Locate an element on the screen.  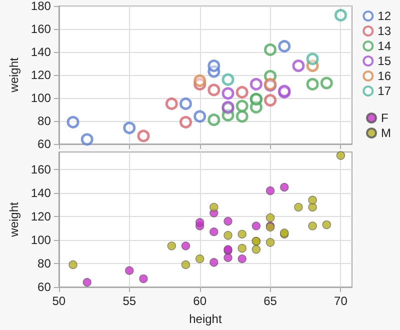
legend-label: 13 is located at coordinates (385, 31).